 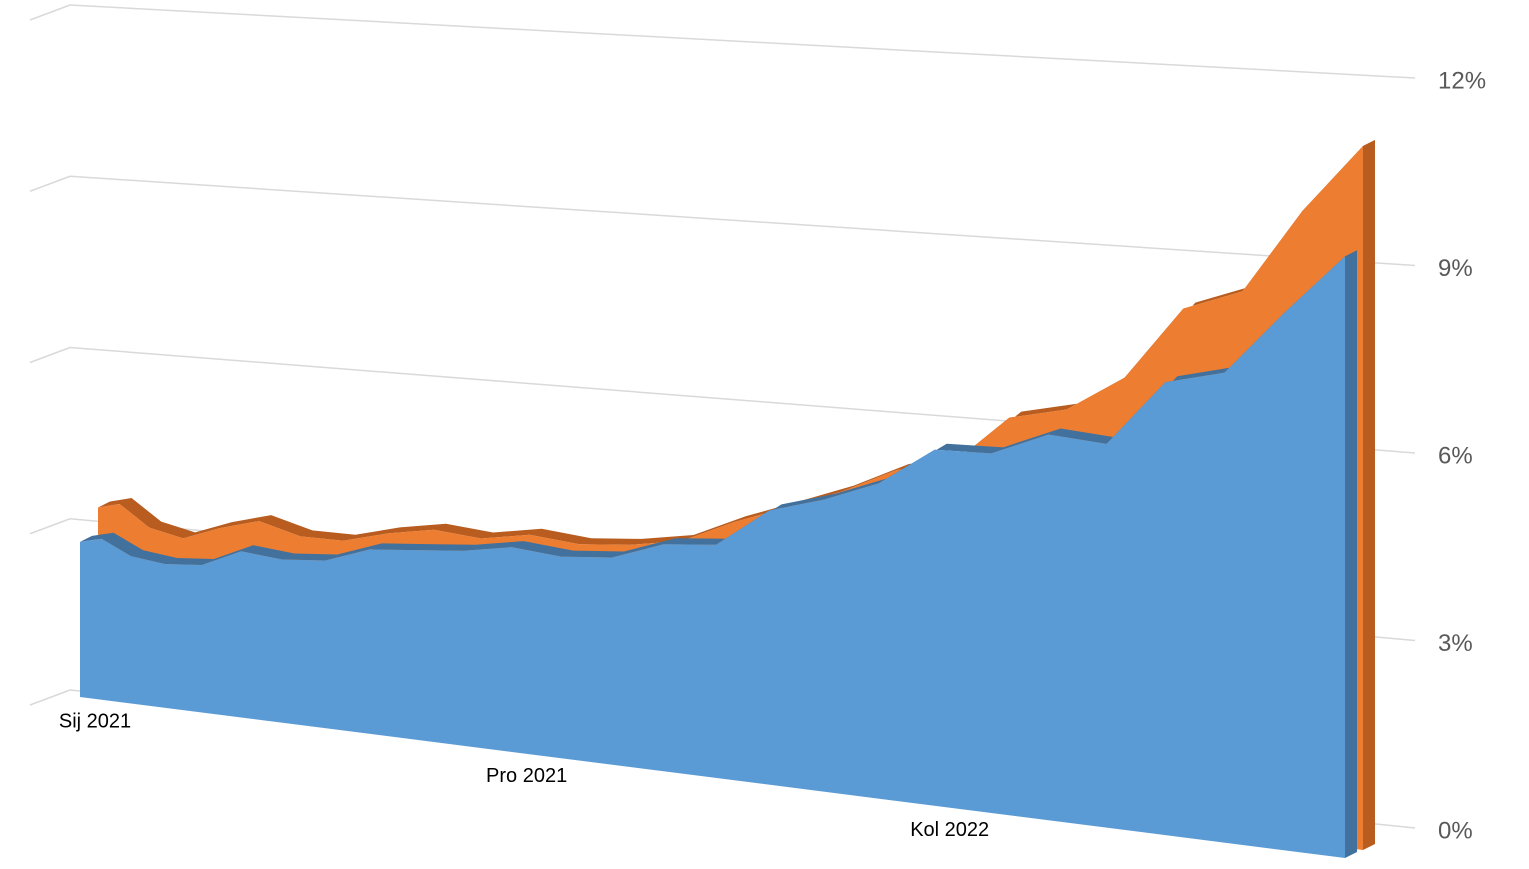 What do you see at coordinates (1455, 830) in the screenshot?
I see `y-tick-label: 0%` at bounding box center [1455, 830].